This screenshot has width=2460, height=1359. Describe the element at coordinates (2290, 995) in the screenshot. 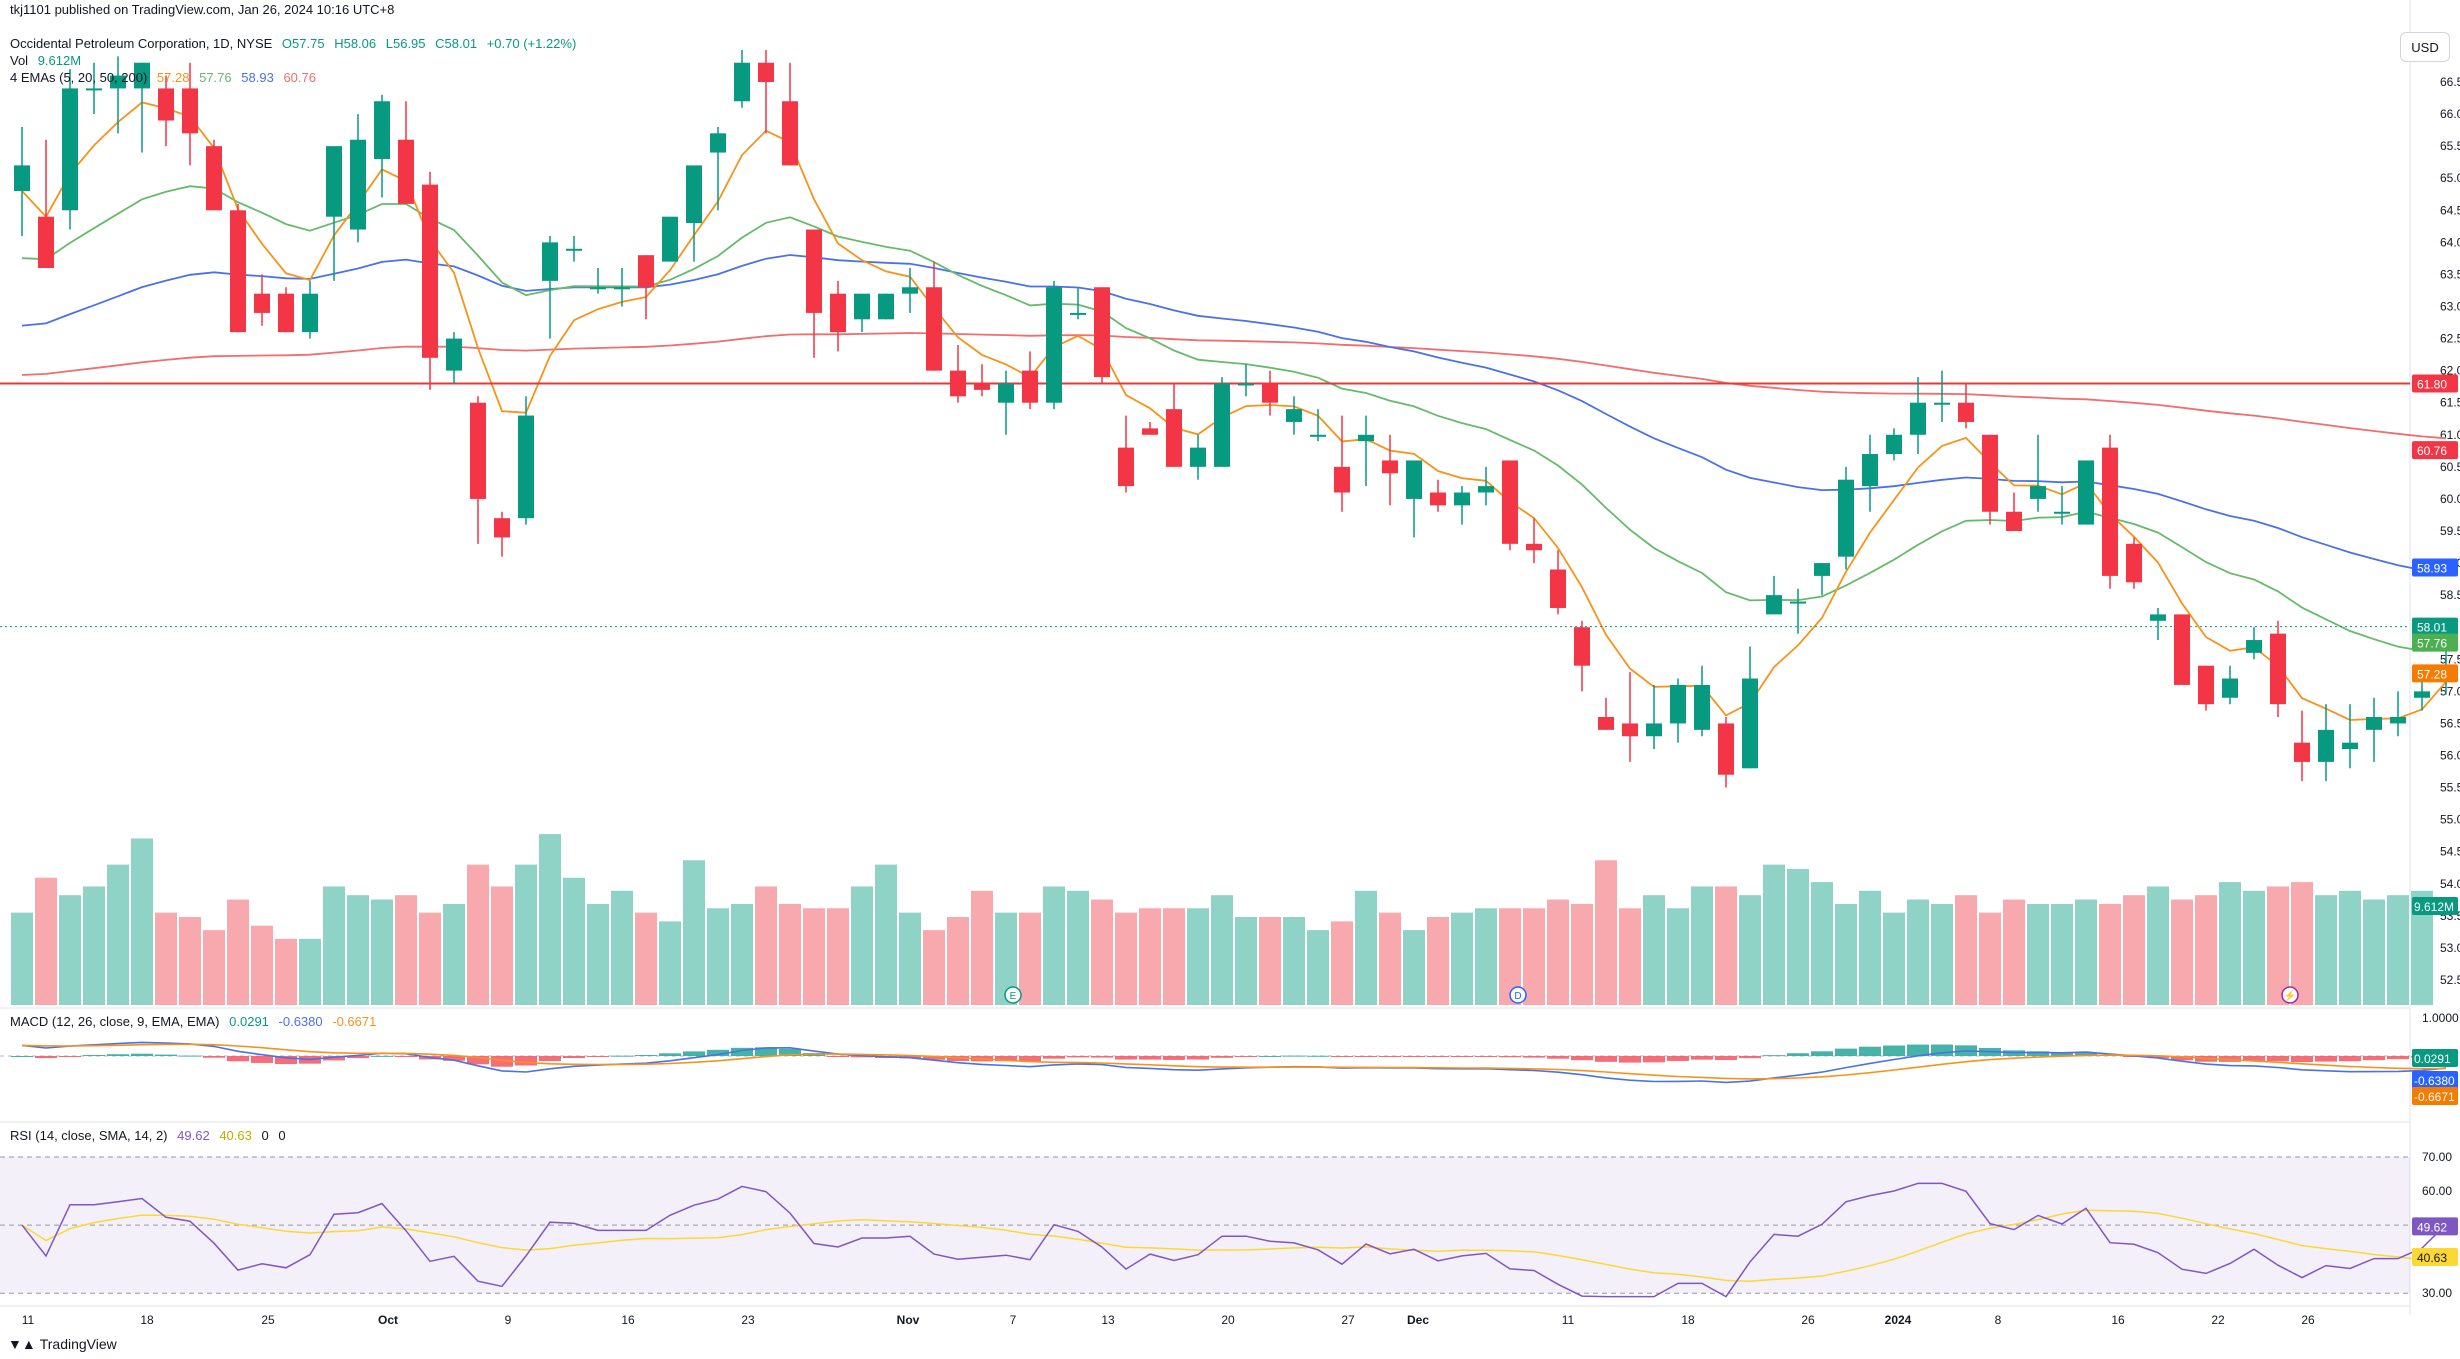

I see `event-badge-label: ⚡` at that location.